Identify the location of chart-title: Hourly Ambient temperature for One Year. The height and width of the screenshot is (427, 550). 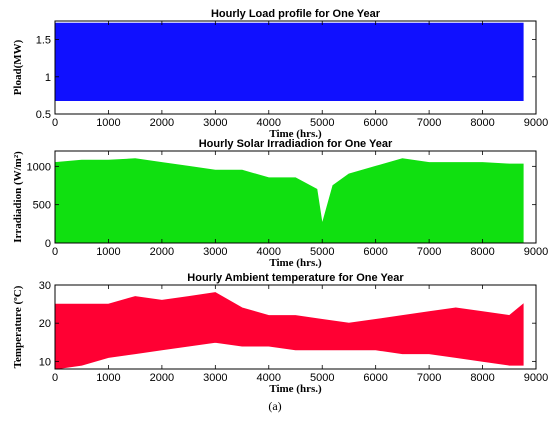
(295, 278).